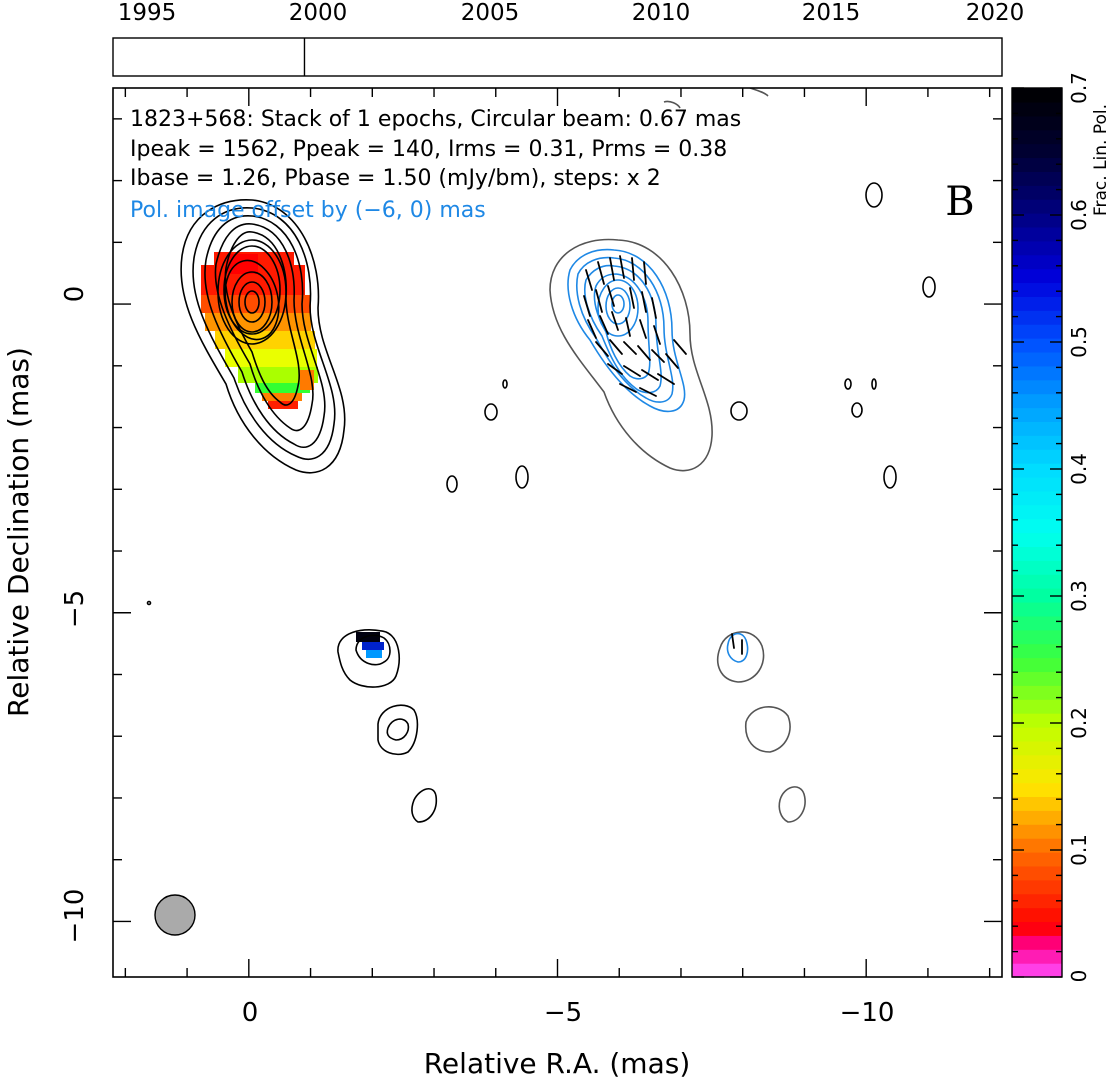 This screenshot has width=1111, height=1085. Describe the element at coordinates (557, 1063) in the screenshot. I see `x-axis-label: Relative R.A. (mas)` at that location.